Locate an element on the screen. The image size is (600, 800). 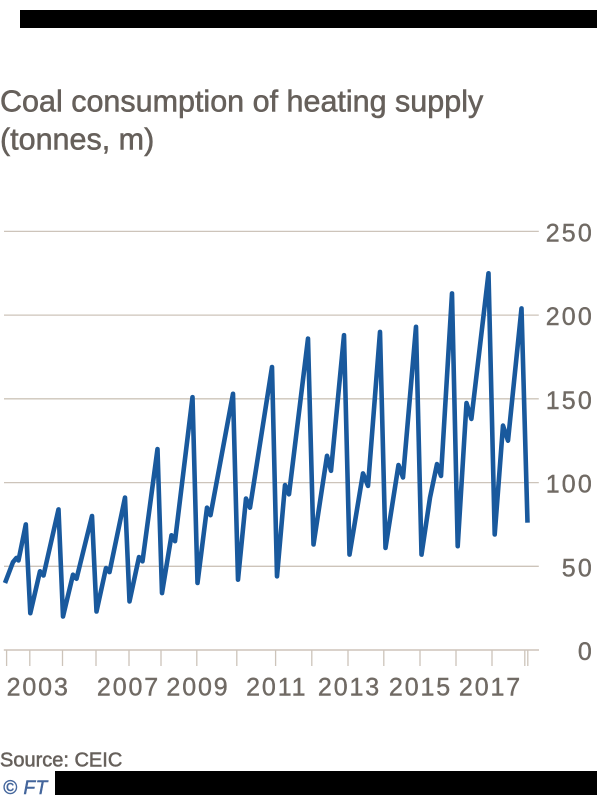
svg-text: (tonnes, m) is located at coordinates (77, 140).